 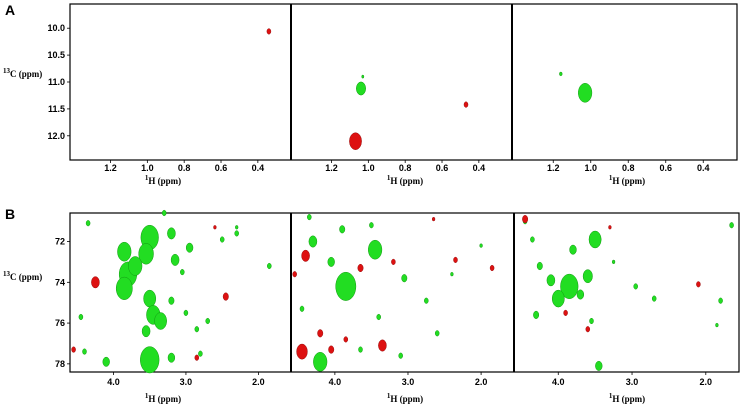 What do you see at coordinates (405, 398) in the screenshot?
I see `panel-b-xlabel-2: 1H (ppm)` at bounding box center [405, 398].